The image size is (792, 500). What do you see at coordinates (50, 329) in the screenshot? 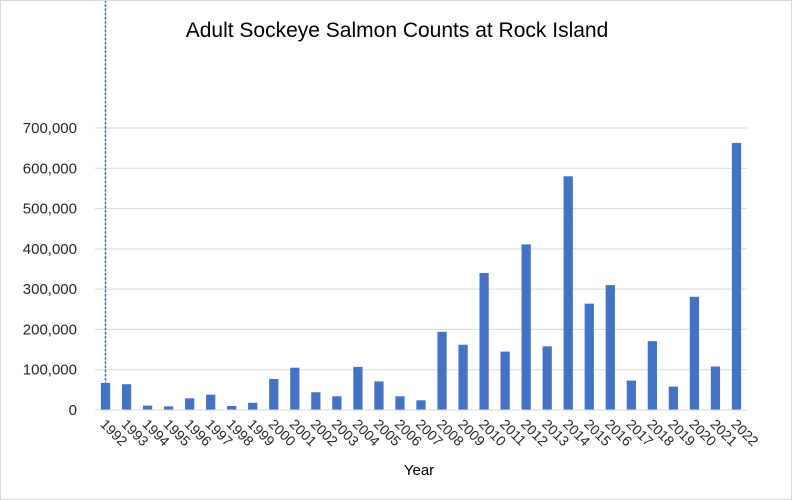
I see `y-tick-label: 200,000` at bounding box center [50, 329].